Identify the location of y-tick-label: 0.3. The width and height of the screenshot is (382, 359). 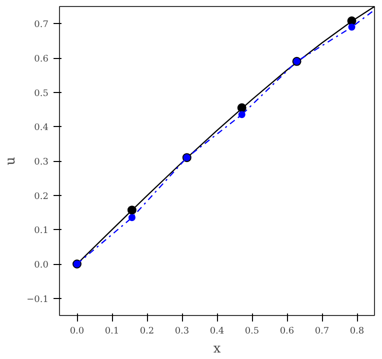
(41, 163).